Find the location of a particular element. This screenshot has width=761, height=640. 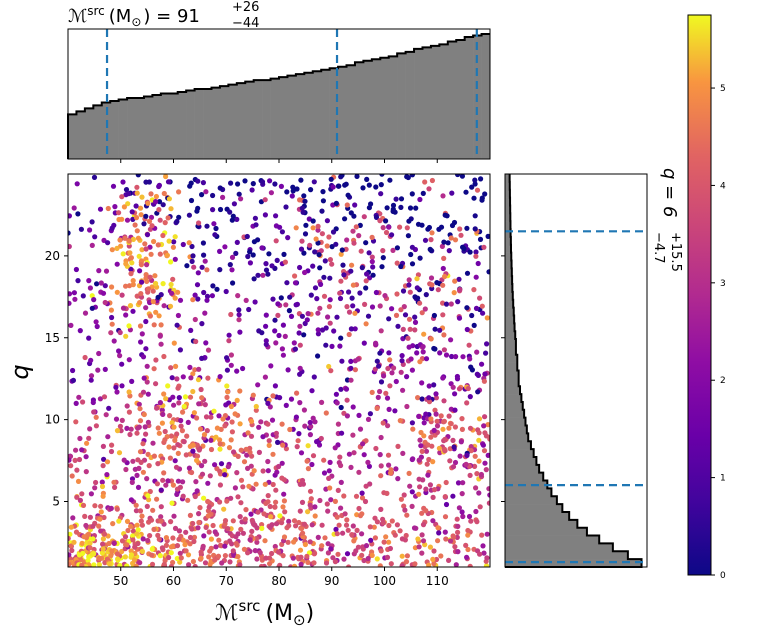

top-title-unit: (M is located at coordinates (120, 16).